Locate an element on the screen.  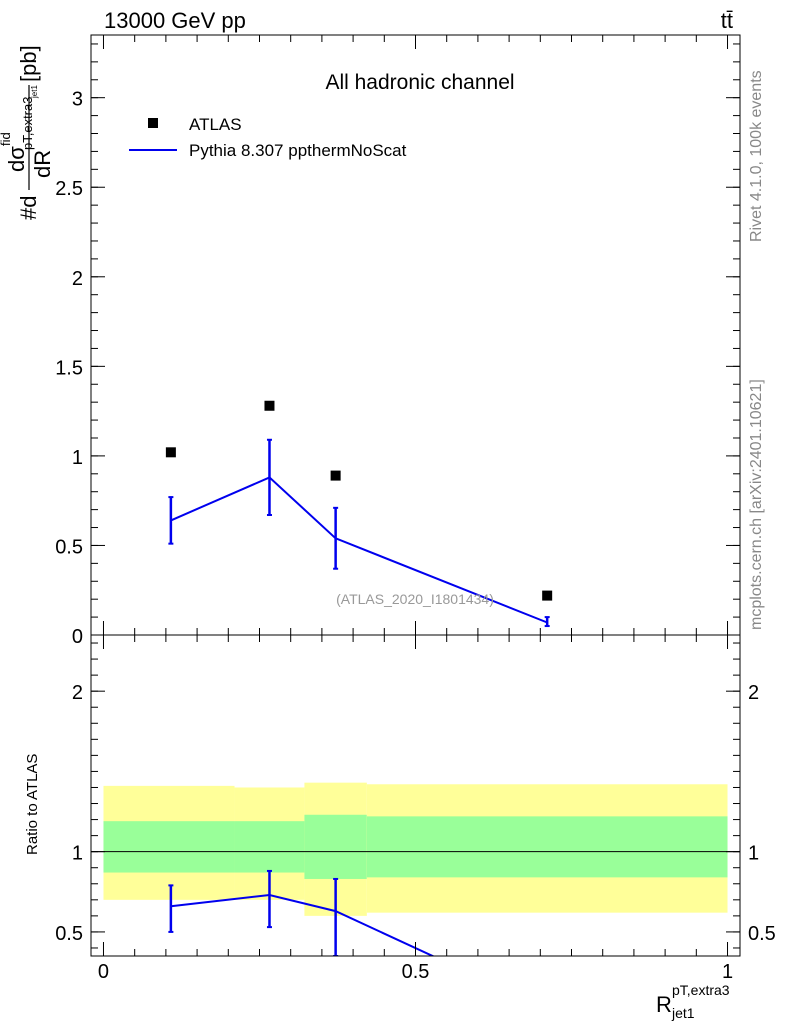
legend: ATLAS Pythia 8.307 ppthermNoScat is located at coordinates (268, 137).